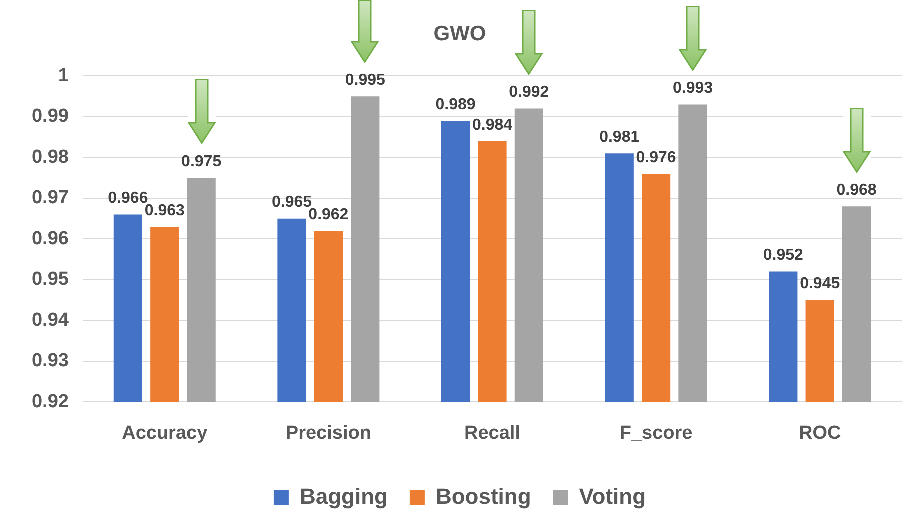 The height and width of the screenshot is (523, 902). What do you see at coordinates (51, 279) in the screenshot?
I see `y-tick-label: 0.95` at bounding box center [51, 279].